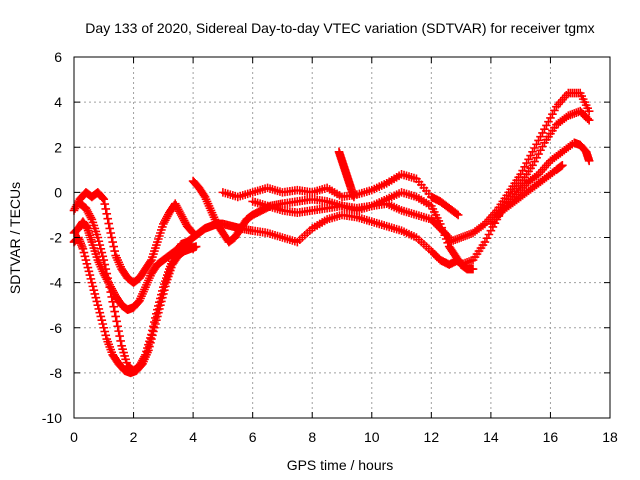 The image size is (640, 480). Describe the element at coordinates (610, 437) in the screenshot. I see `x-tick-label: 18` at that location.